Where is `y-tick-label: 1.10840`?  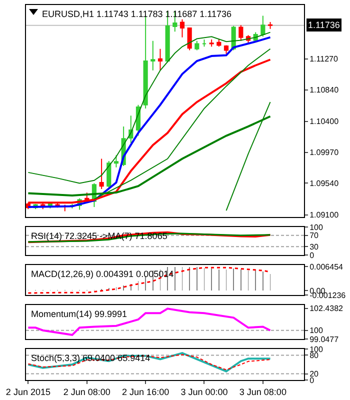
y-tick-label: 1.10840 is located at coordinates (325, 90).